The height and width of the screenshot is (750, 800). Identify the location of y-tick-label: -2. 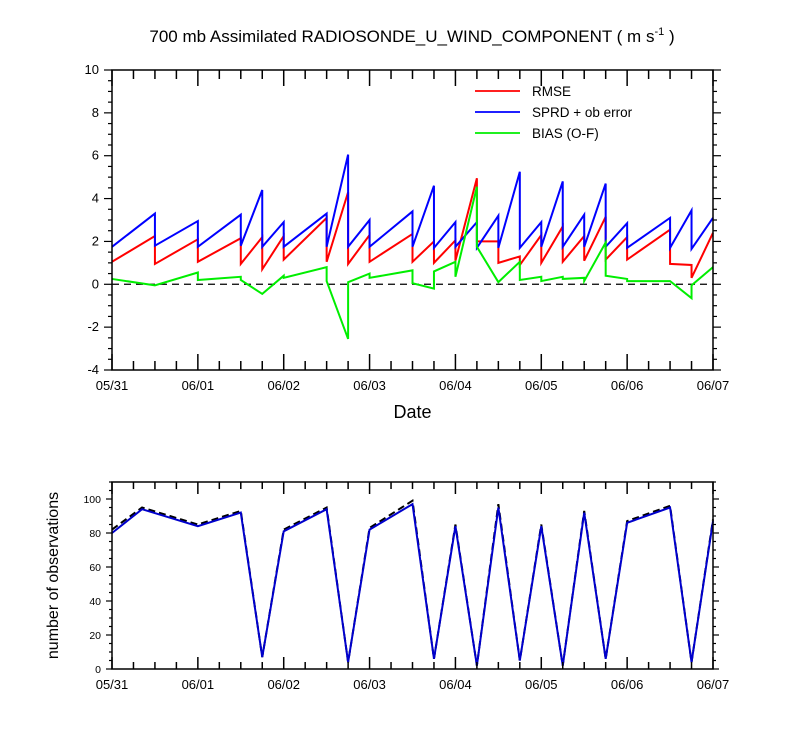
(93, 326).